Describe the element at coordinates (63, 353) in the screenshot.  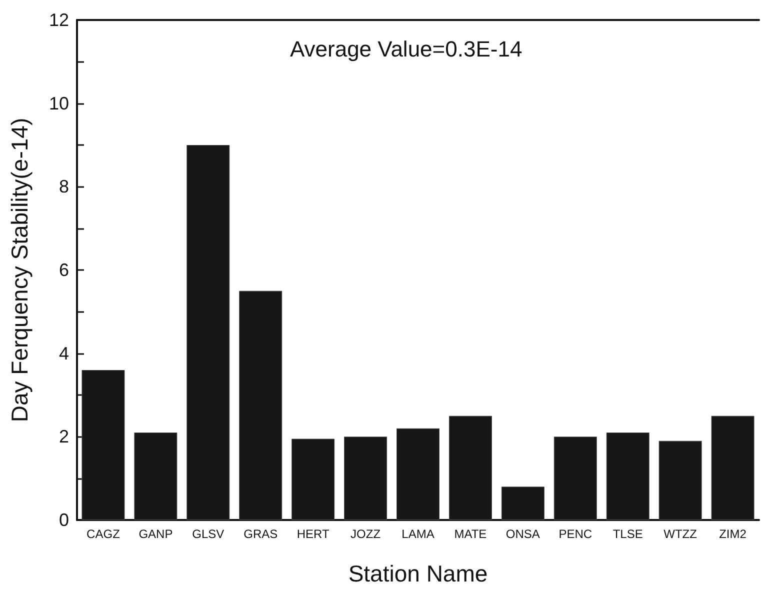
I see `y-tick-label: 4` at that location.